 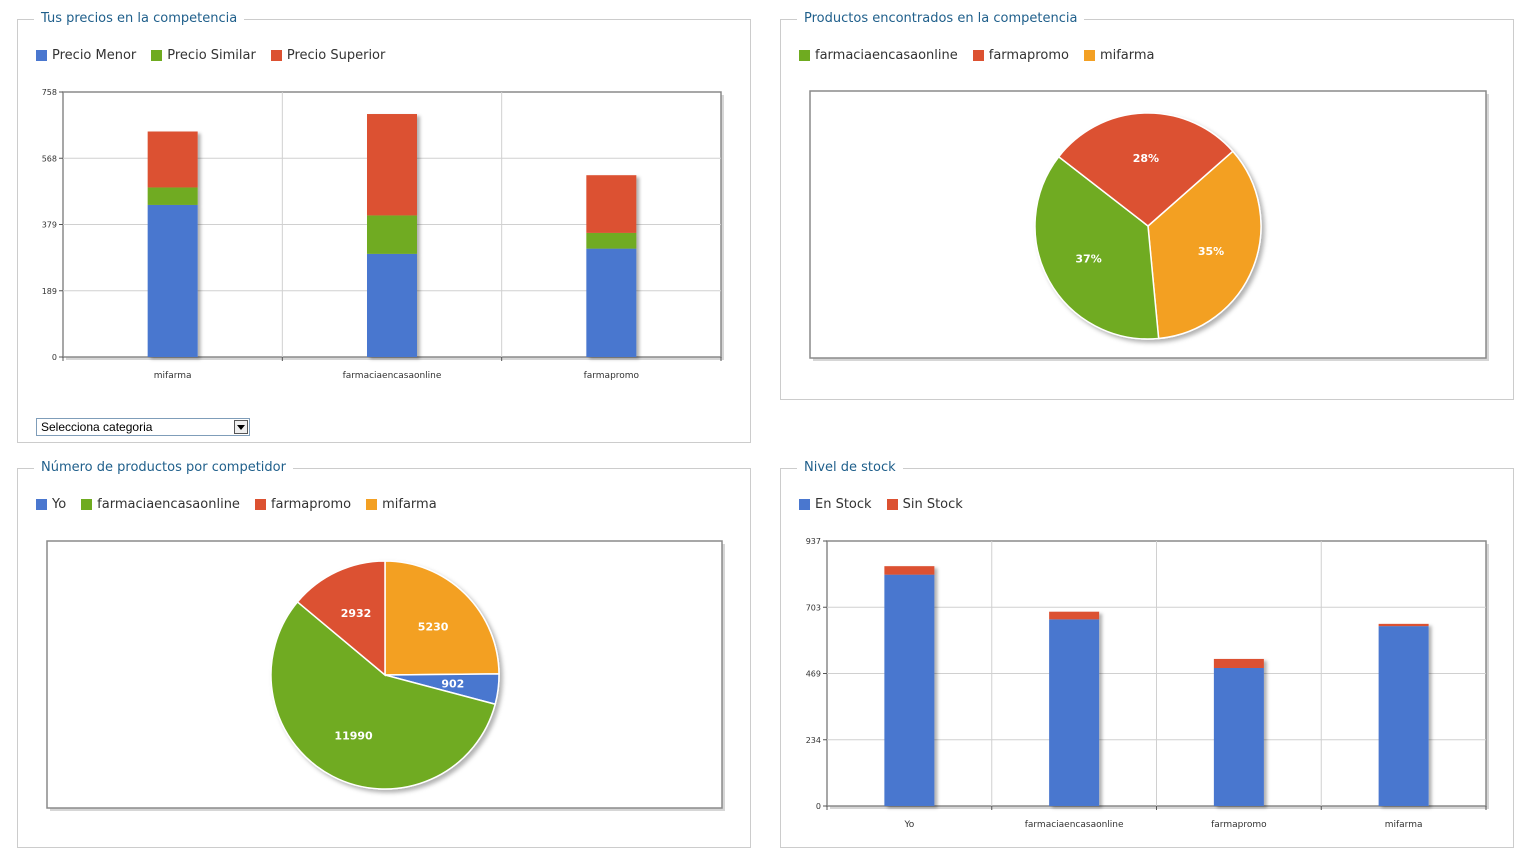 I want to click on legend-item-precio-menor: Precio Menor, so click(x=86, y=55).